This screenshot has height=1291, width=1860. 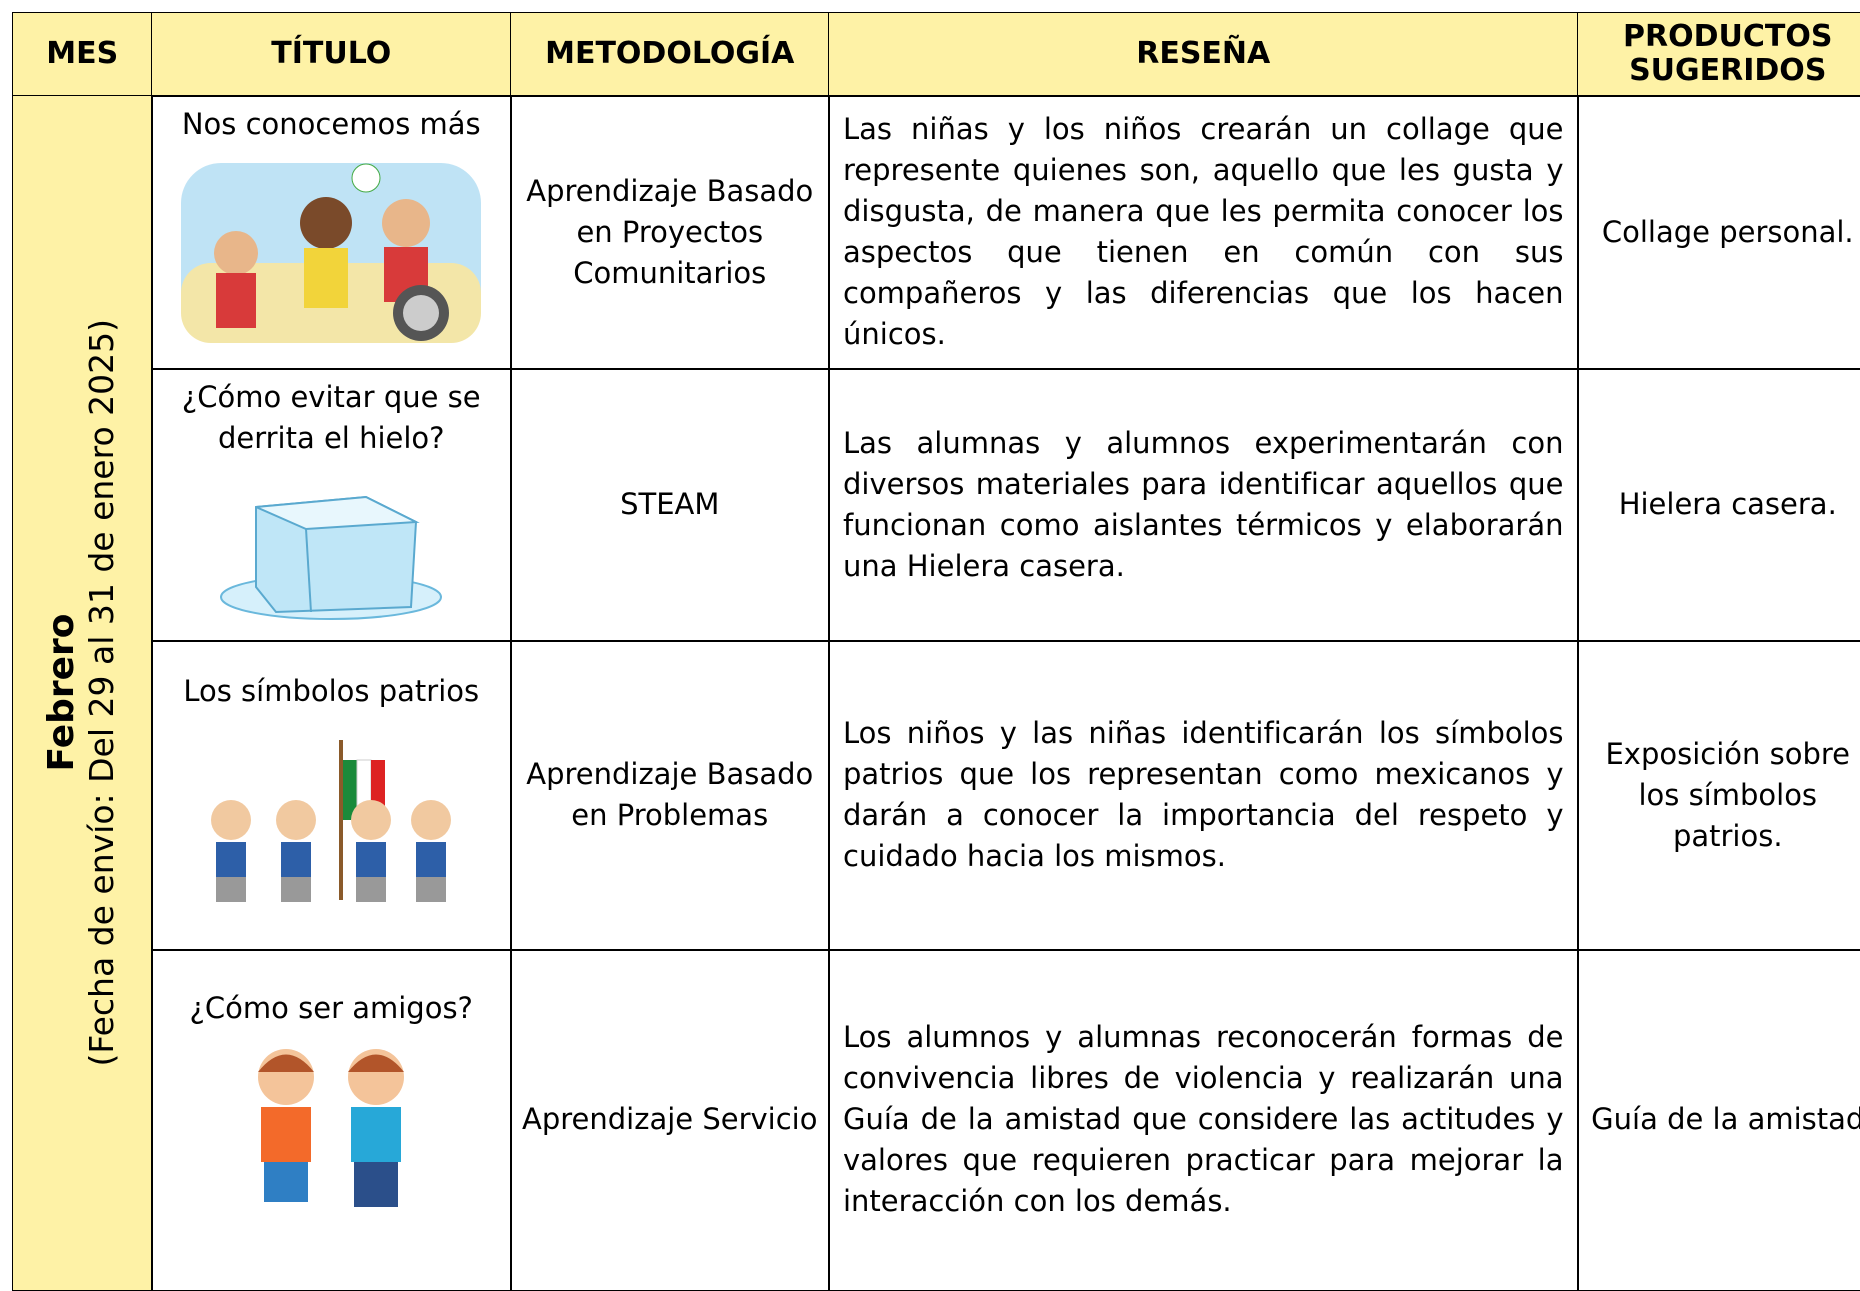 I want to click on title-cell: Nos conocemos más, so click(x=331, y=232).